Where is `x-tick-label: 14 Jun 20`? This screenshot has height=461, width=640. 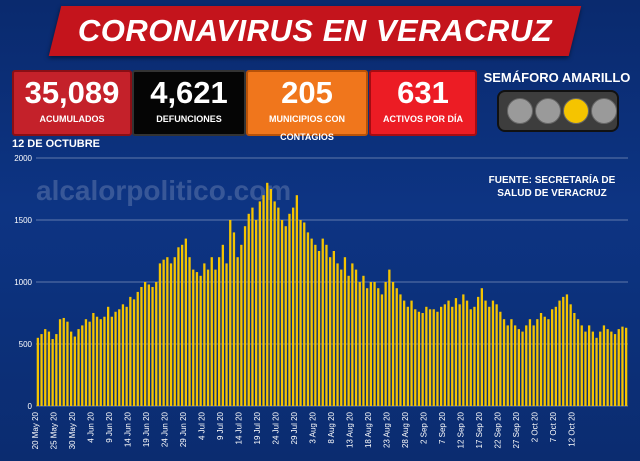 x-tick-label: 14 Jun 20 is located at coordinates (127, 429).